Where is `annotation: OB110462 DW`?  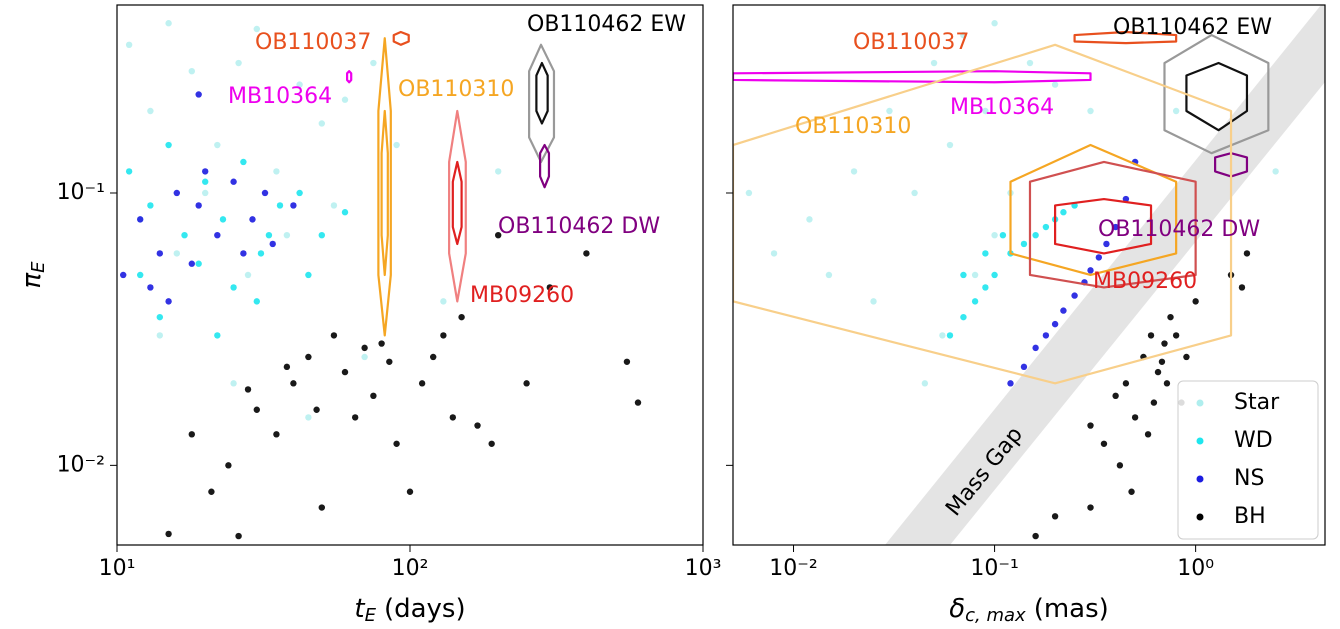
annotation: OB110462 DW is located at coordinates (1179, 229).